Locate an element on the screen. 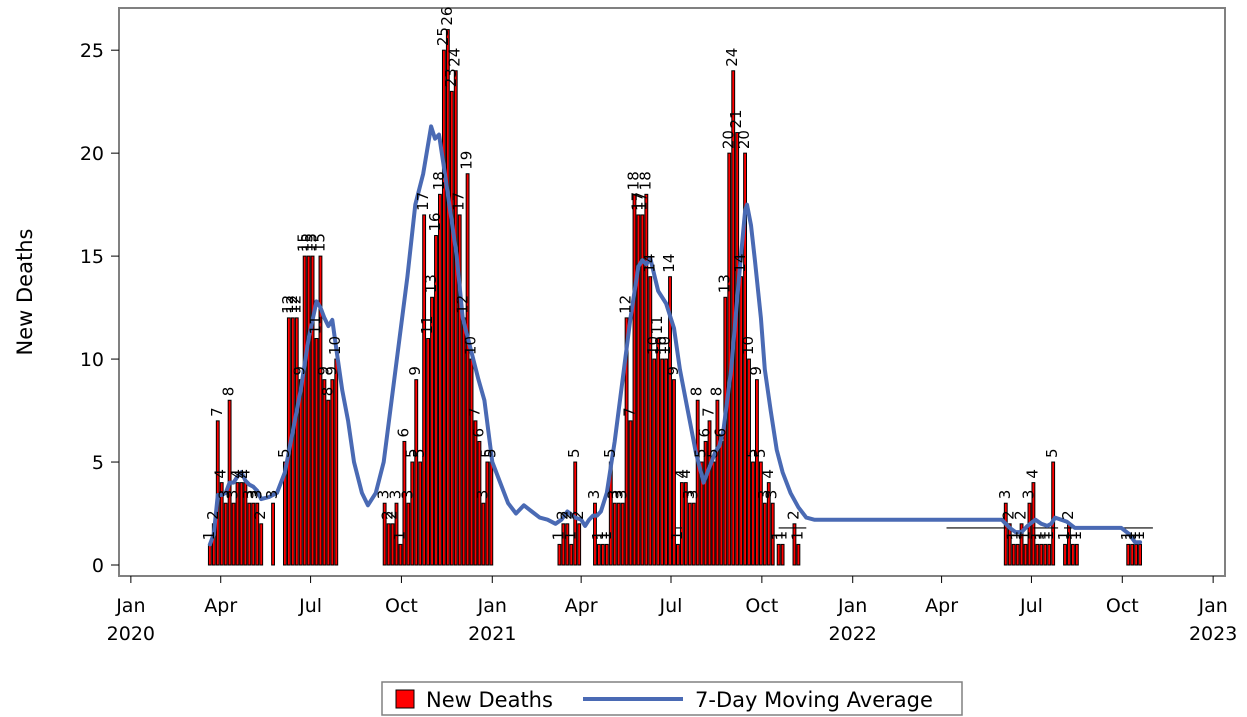 This screenshot has width=1247, height=717. bar-value-label: 17 is located at coordinates (423, 201).